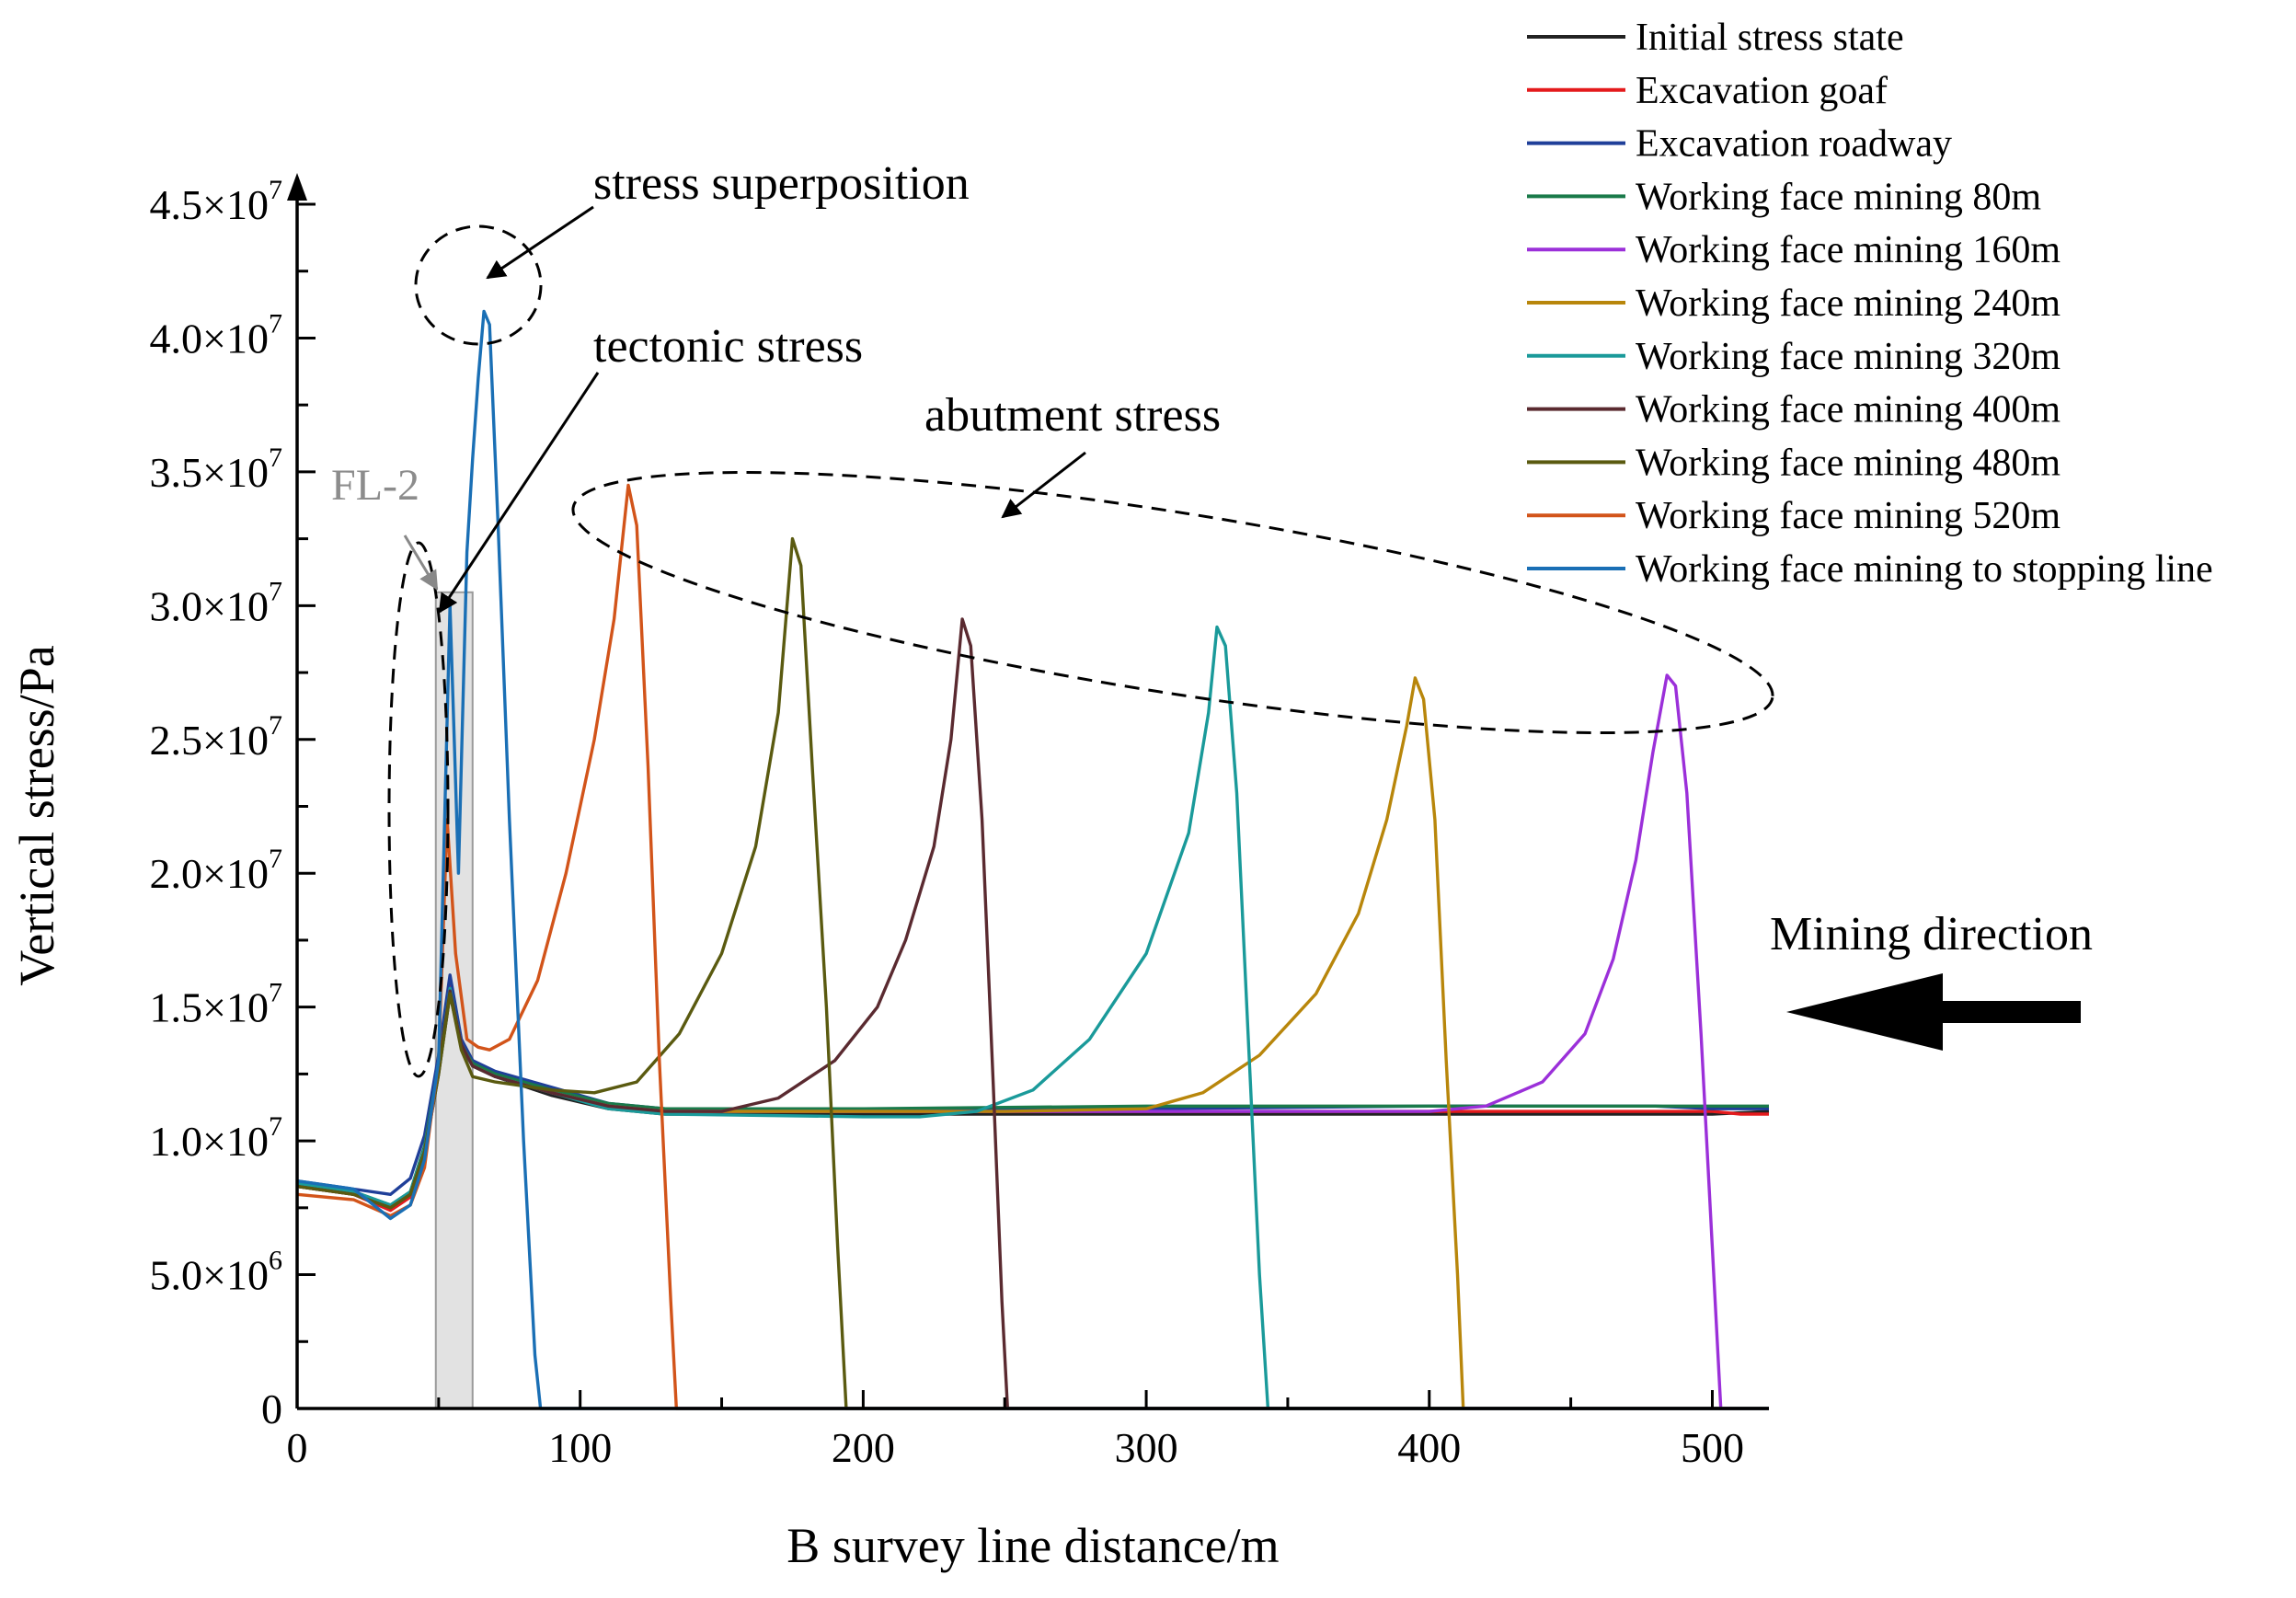  I want to click on y-tick-mantissa: 1.5×10, so click(209, 1008).